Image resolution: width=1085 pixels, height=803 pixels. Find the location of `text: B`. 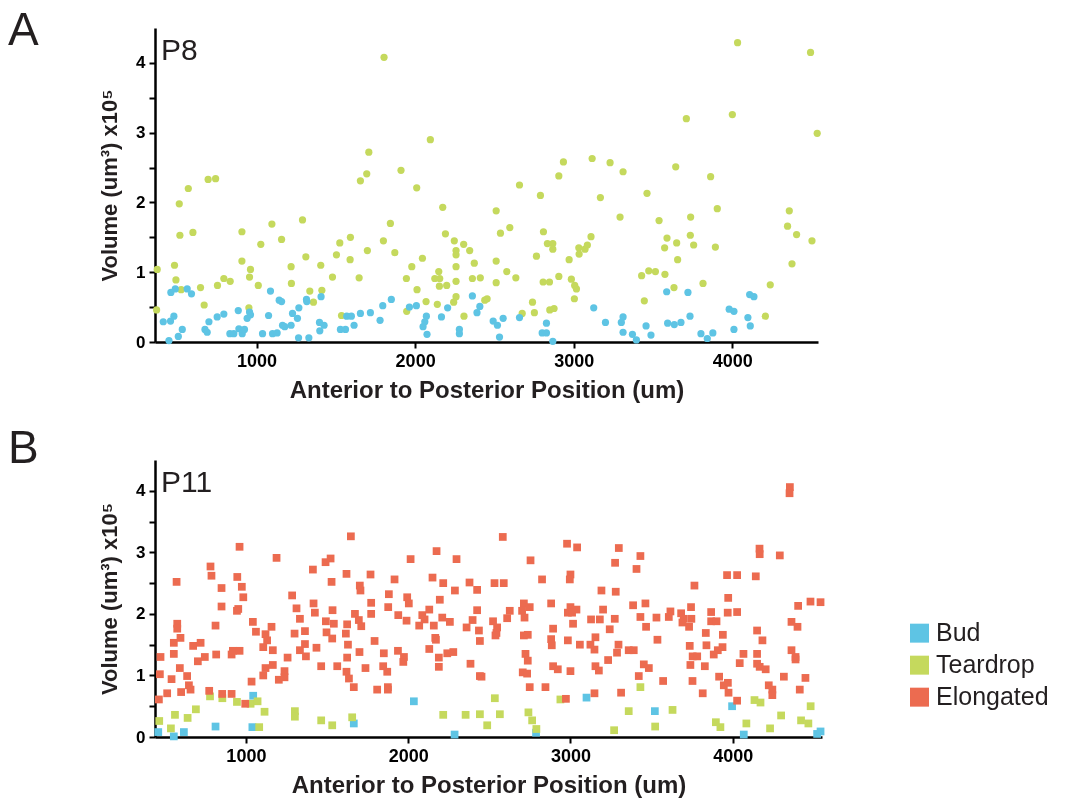

text: B is located at coordinates (23, 447).